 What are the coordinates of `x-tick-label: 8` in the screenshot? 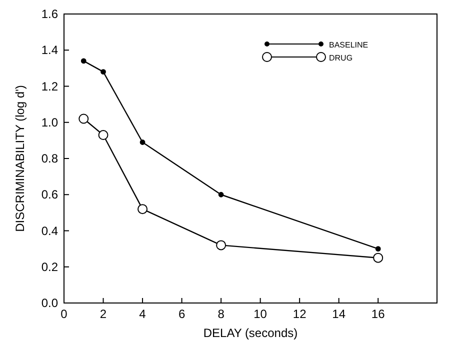 It's located at (221, 314).